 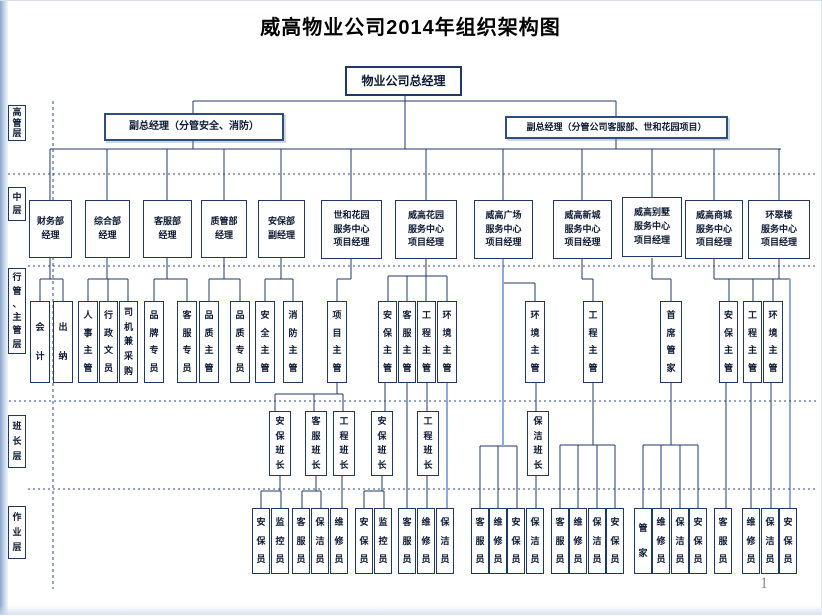 I want to click on dept-box: 世和花园 服务中心 项目经理, so click(x=351, y=229).